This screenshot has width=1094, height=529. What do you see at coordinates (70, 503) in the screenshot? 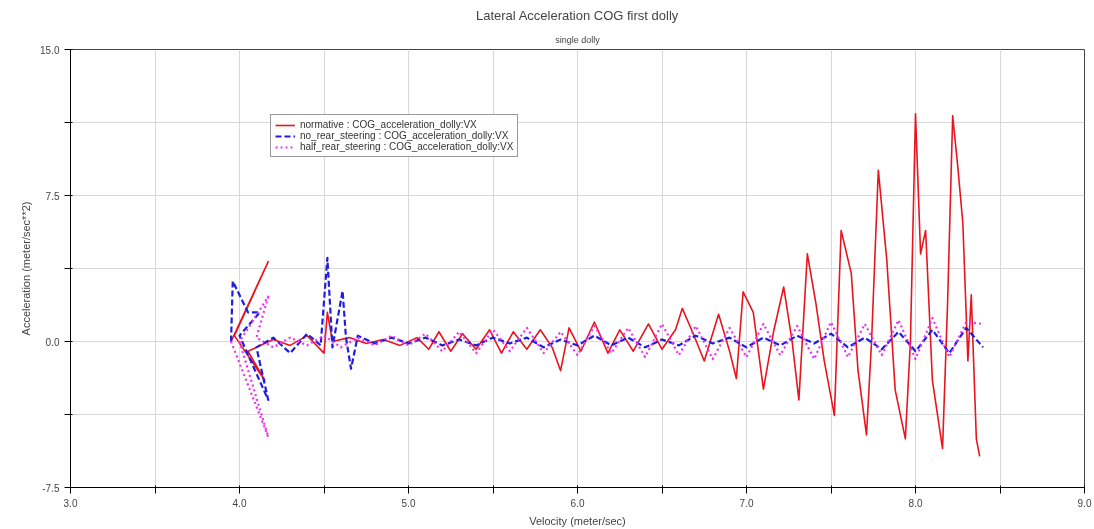
I see `x-tick-label: 3.0` at bounding box center [70, 503].